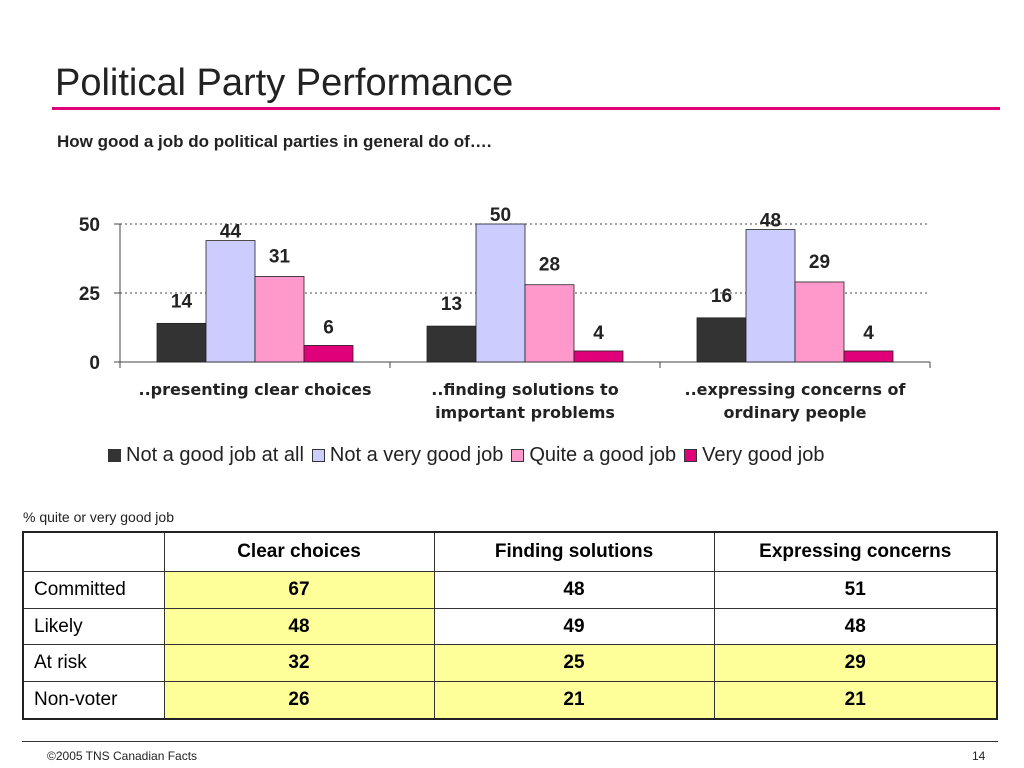  Describe the element at coordinates (524, 389) in the screenshot. I see `x-tick-label: ..finding solutions to` at that location.